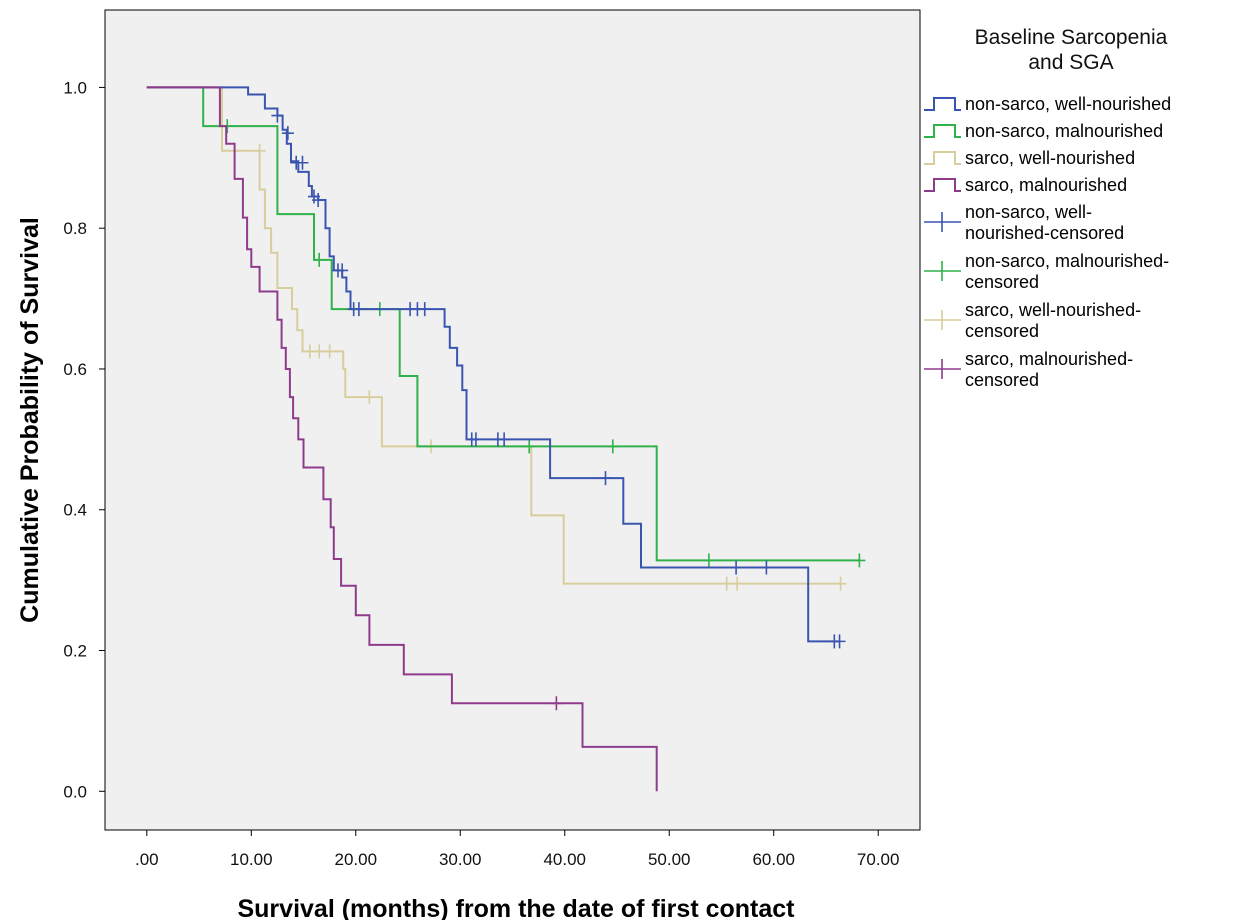 This screenshot has width=1238, height=920. I want to click on legend-entry-line: sarco, malnourished-, so click(1049, 359).